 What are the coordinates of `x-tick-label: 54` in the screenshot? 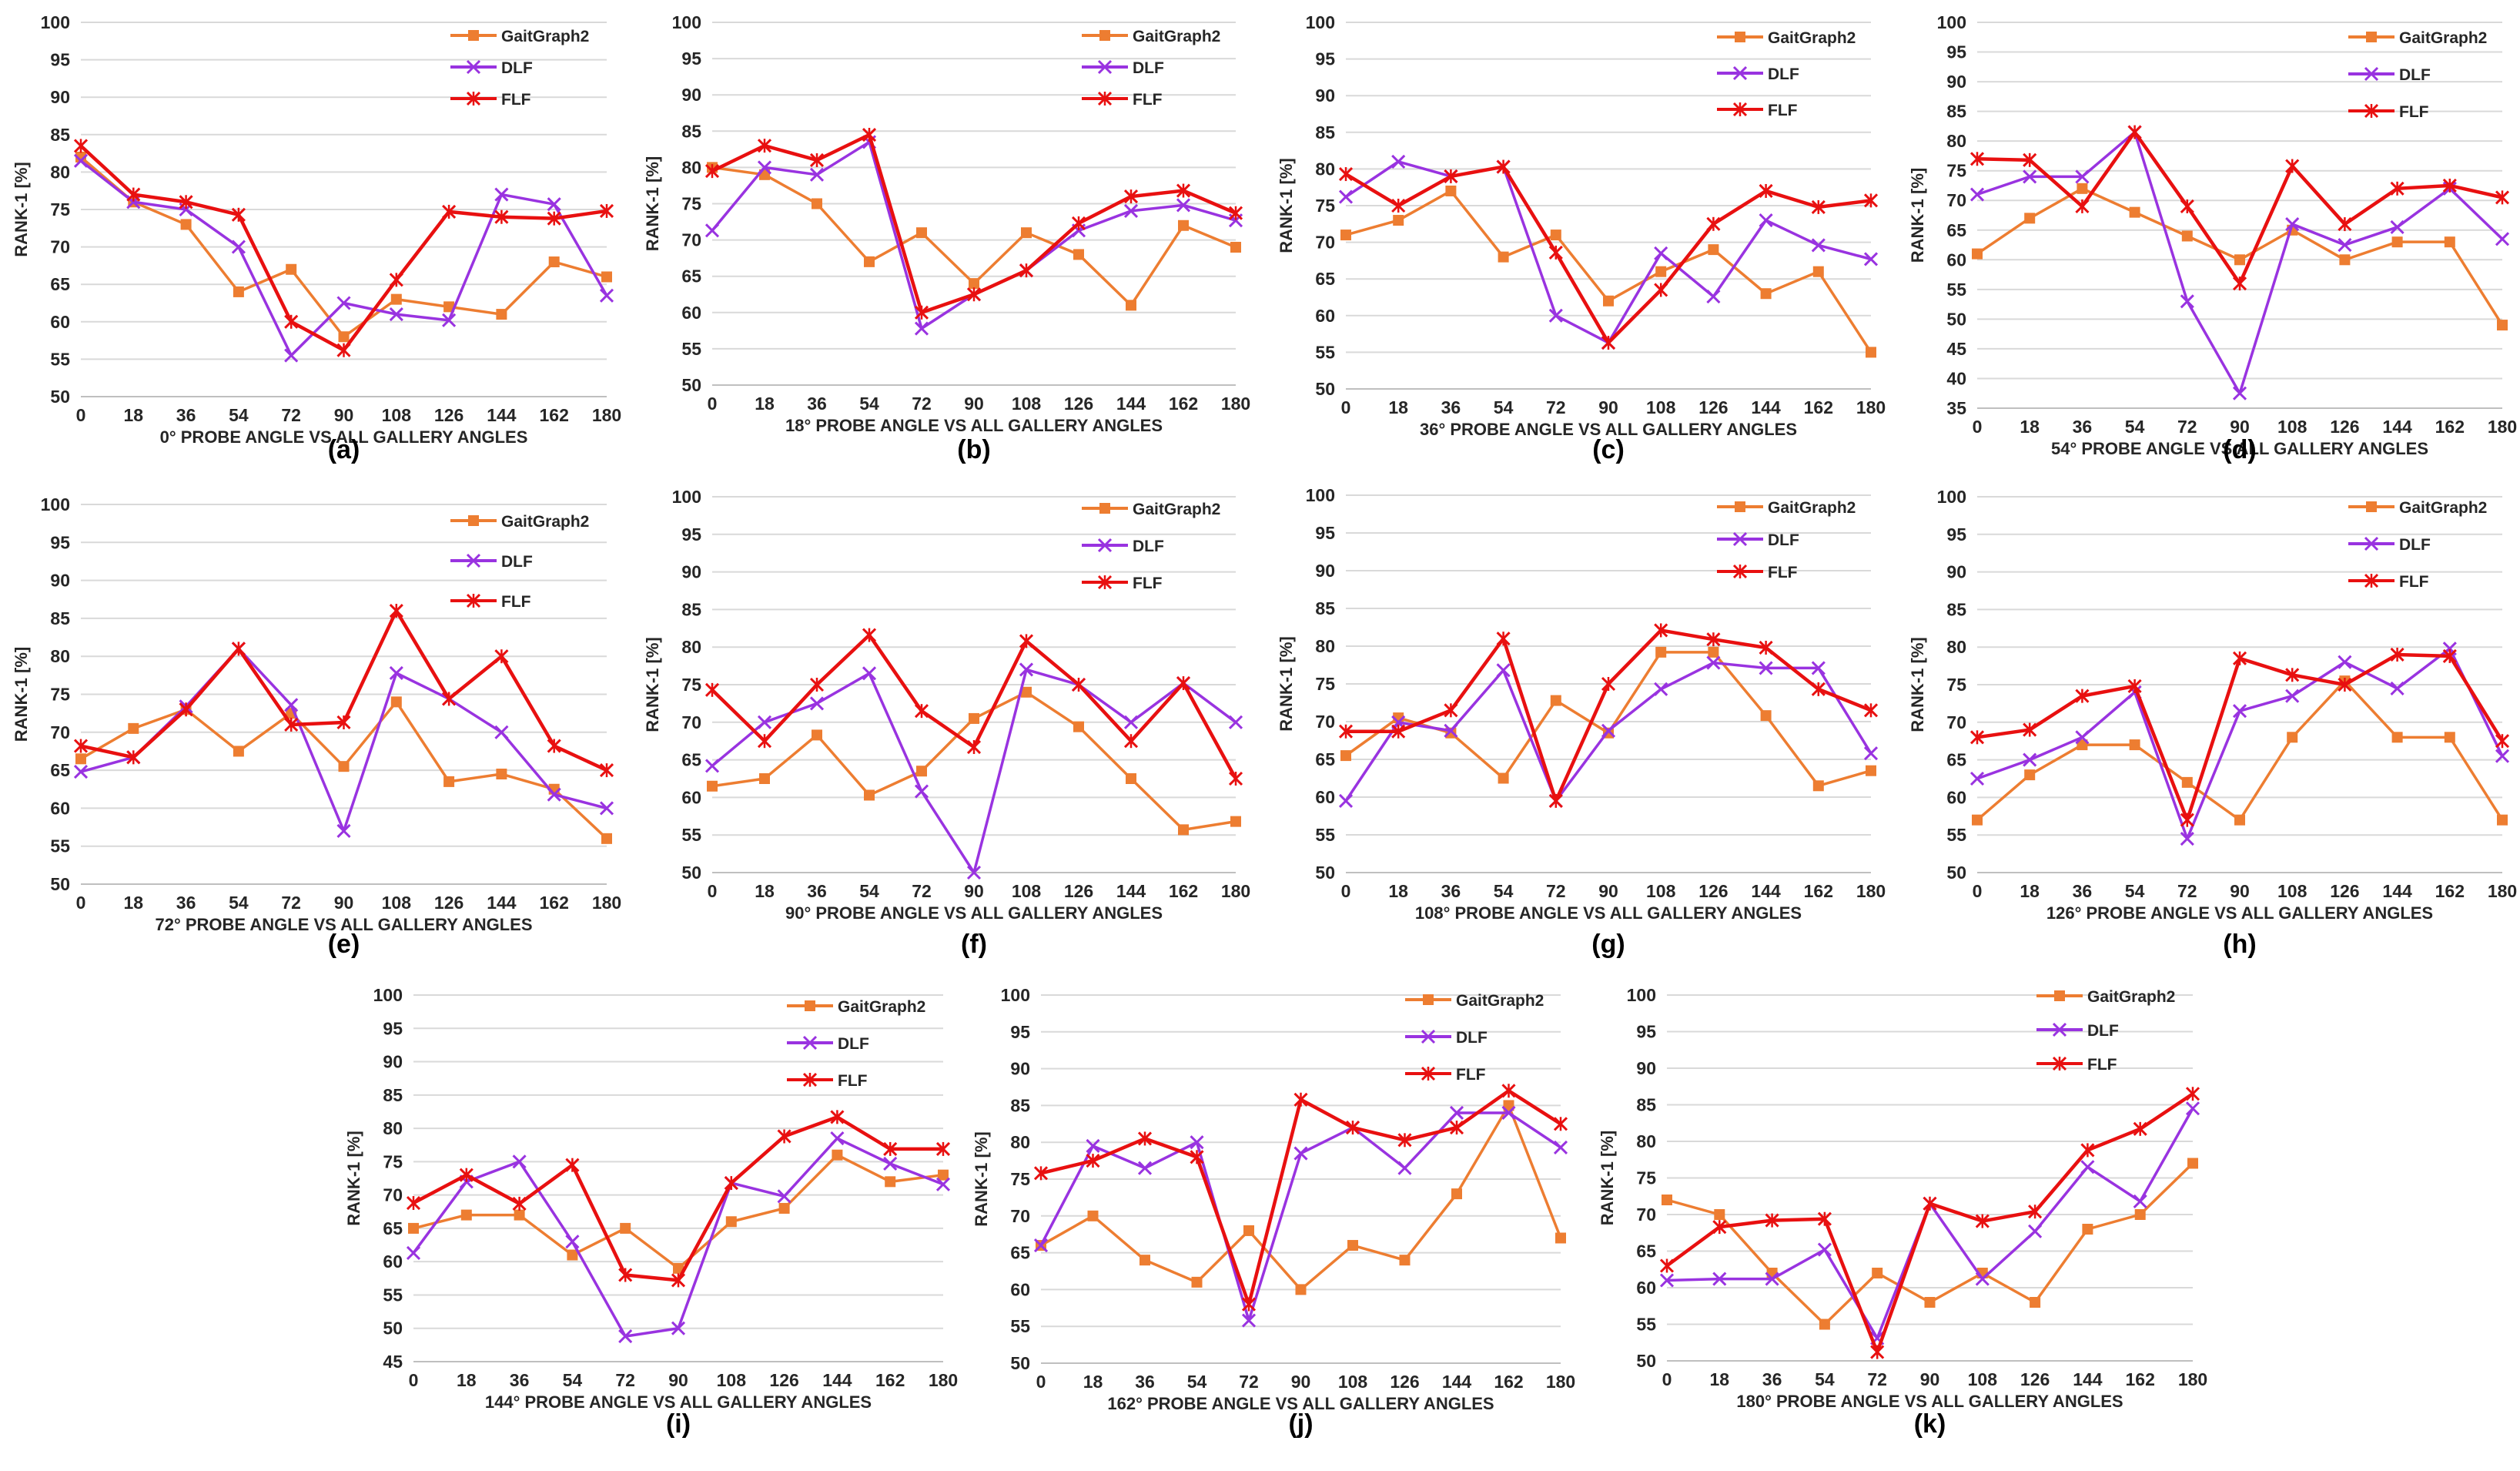 It's located at (1825, 1379).